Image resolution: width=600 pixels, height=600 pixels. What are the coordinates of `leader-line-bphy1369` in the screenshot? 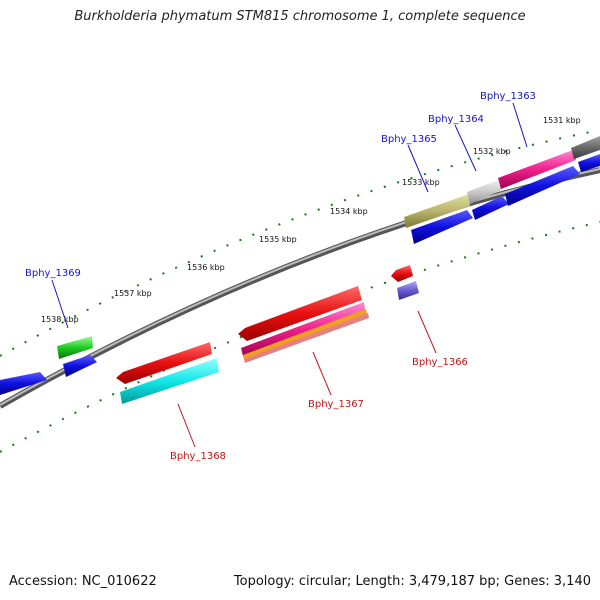 It's located at (60, 304).